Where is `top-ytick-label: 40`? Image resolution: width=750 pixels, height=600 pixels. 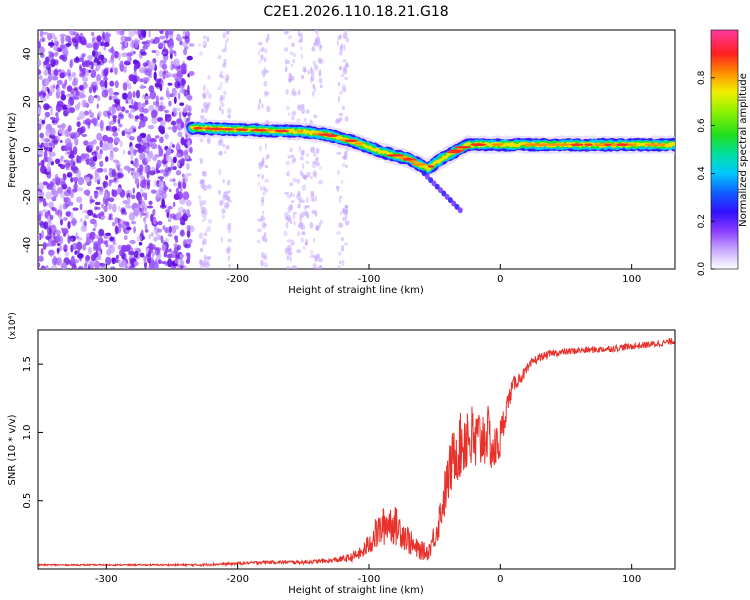
top-ytick-label: 40 is located at coordinates (27, 54).